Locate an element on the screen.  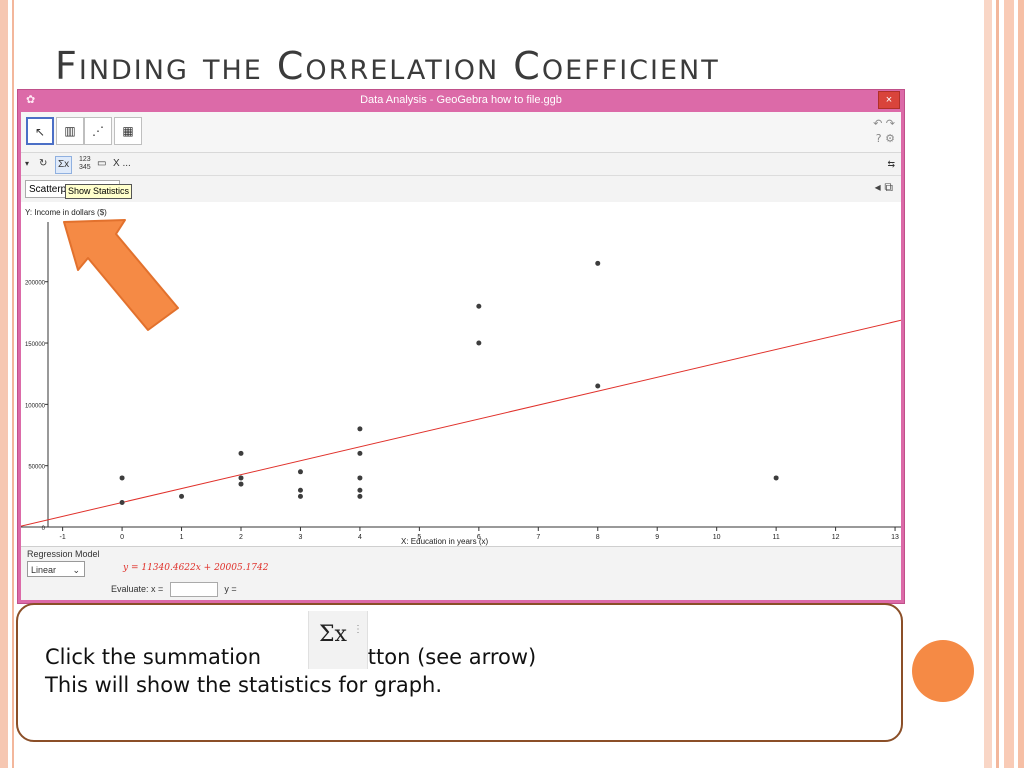
x-tick-label: 5 is located at coordinates (419, 537).